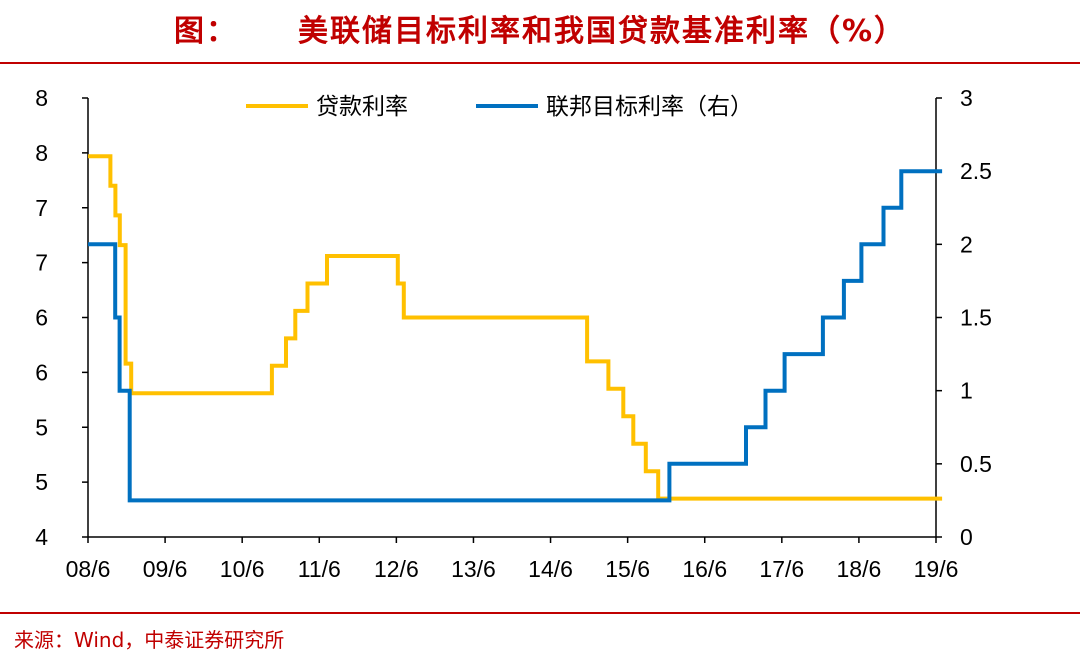 This screenshot has width=1080, height=665. I want to click on right-tick-label: 2.5, so click(976, 171).